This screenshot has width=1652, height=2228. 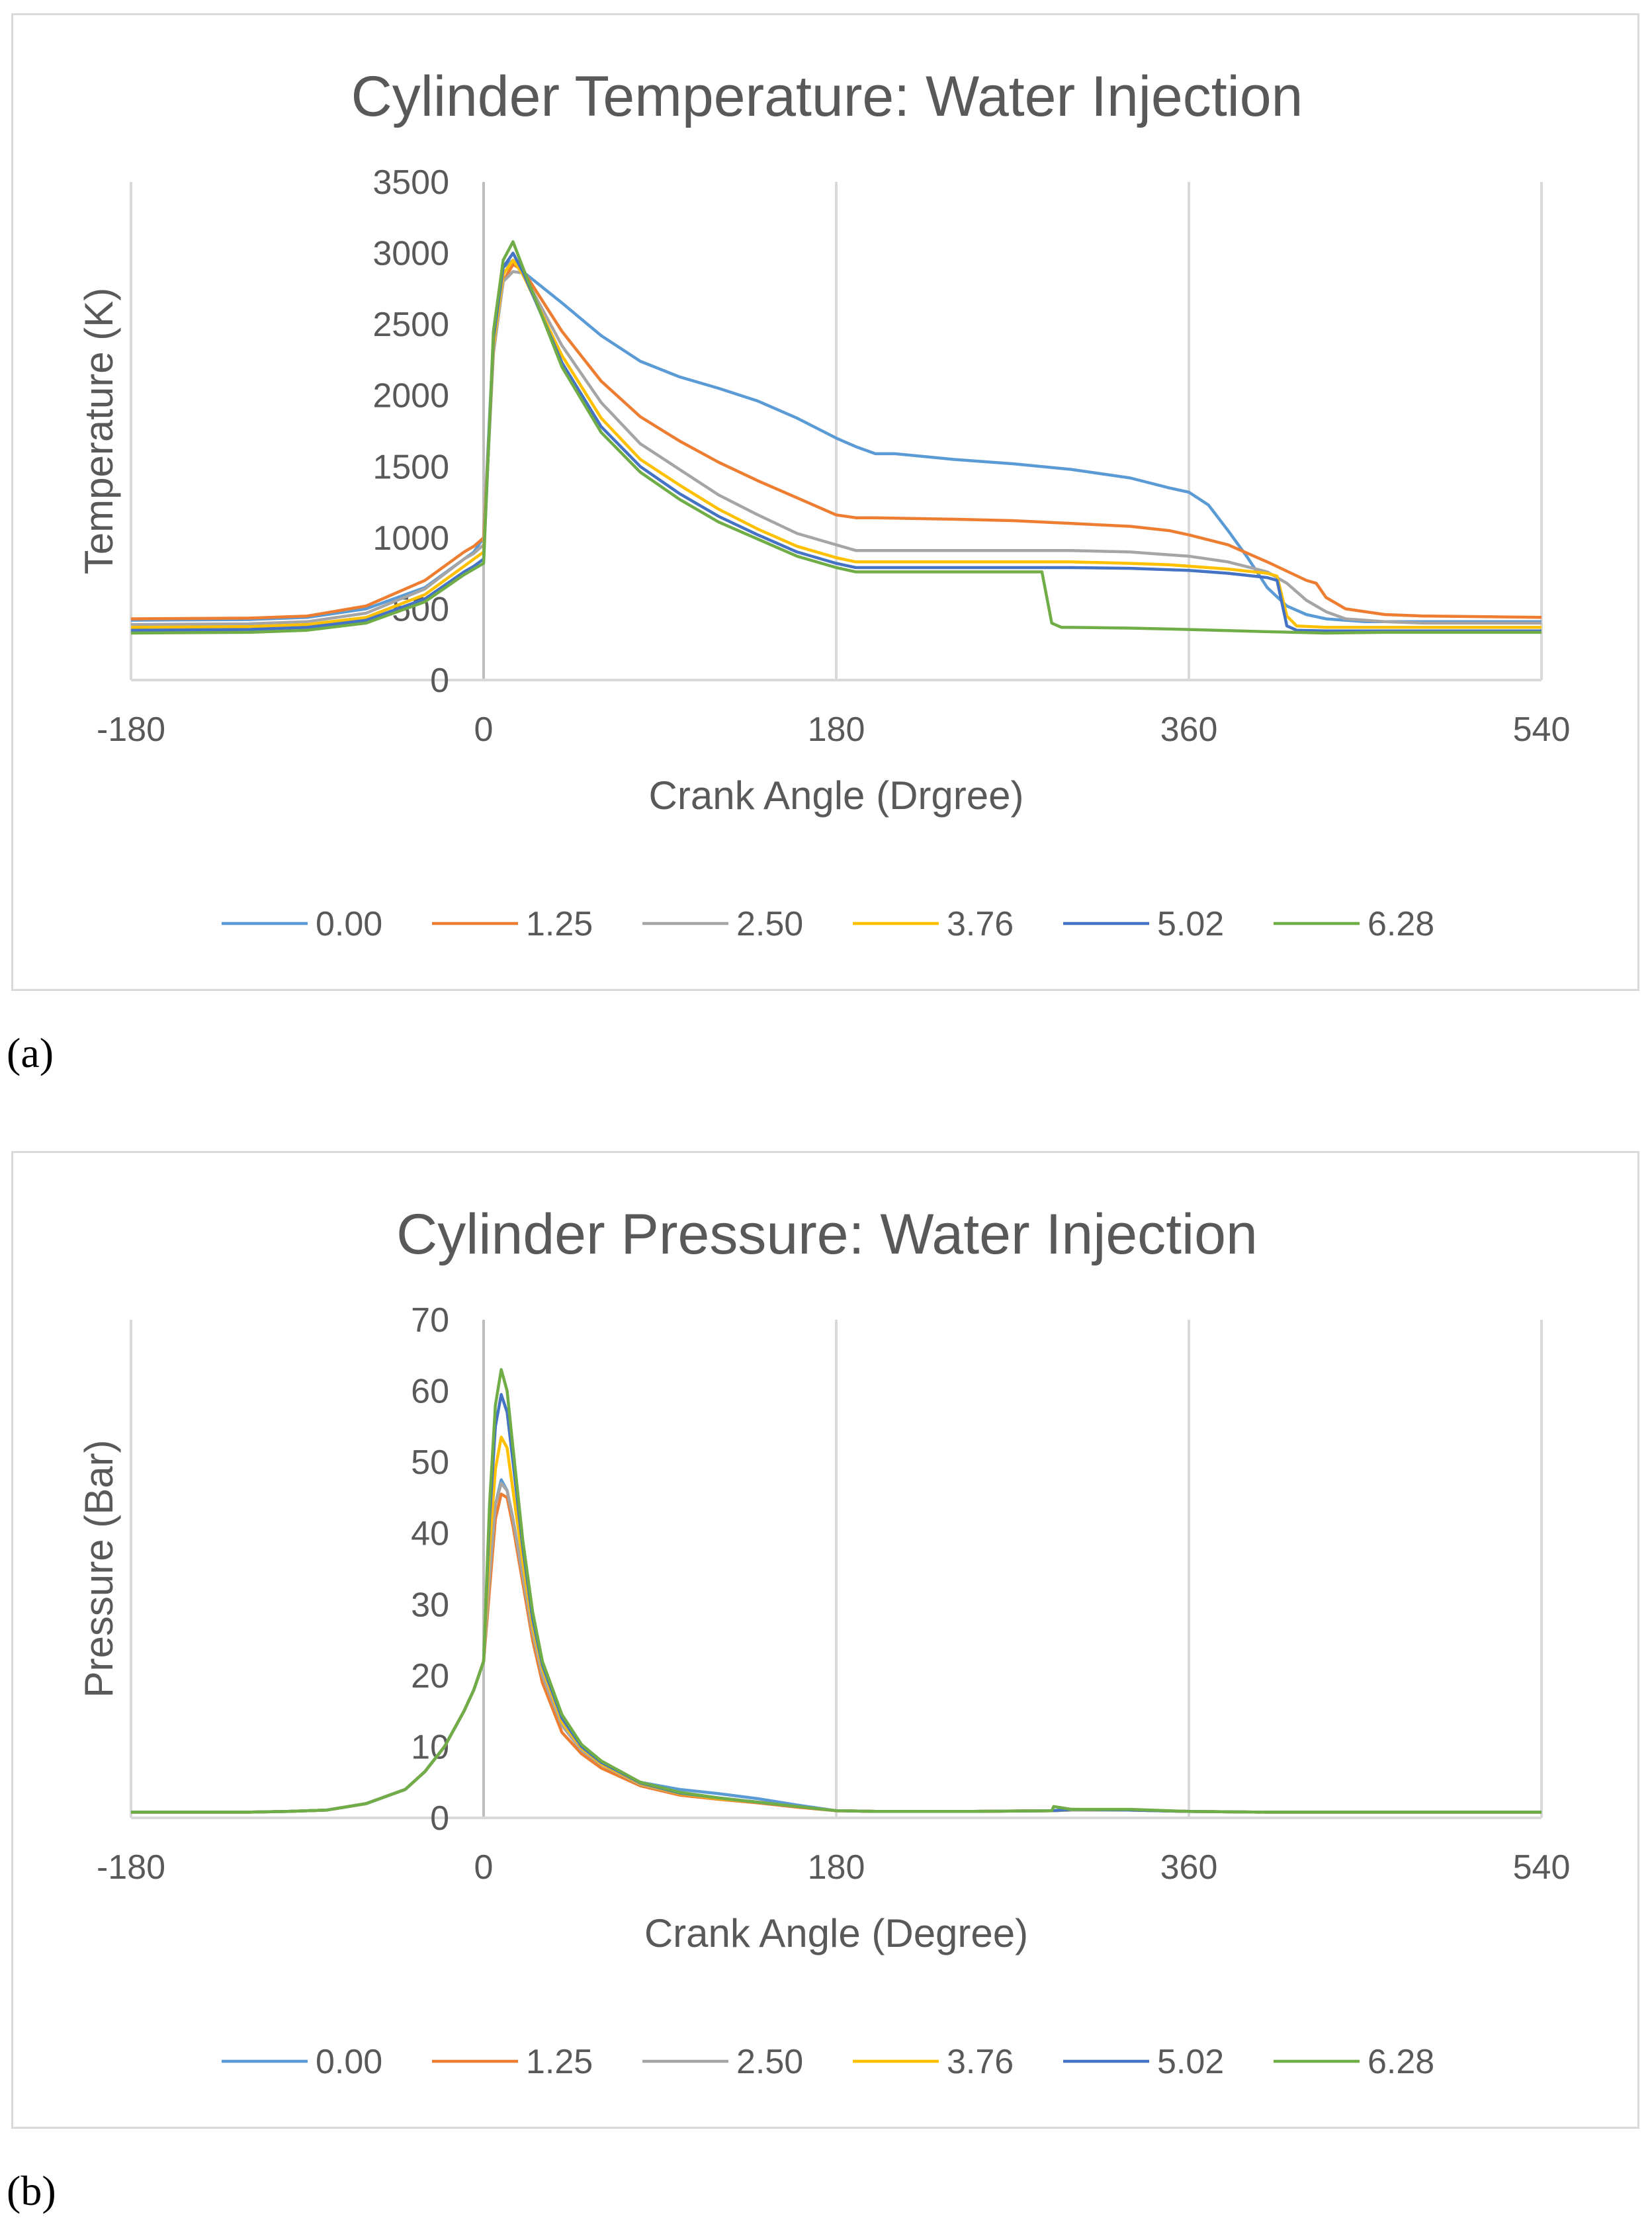 I want to click on y-axis-title: Temperature (K), so click(x=99, y=431).